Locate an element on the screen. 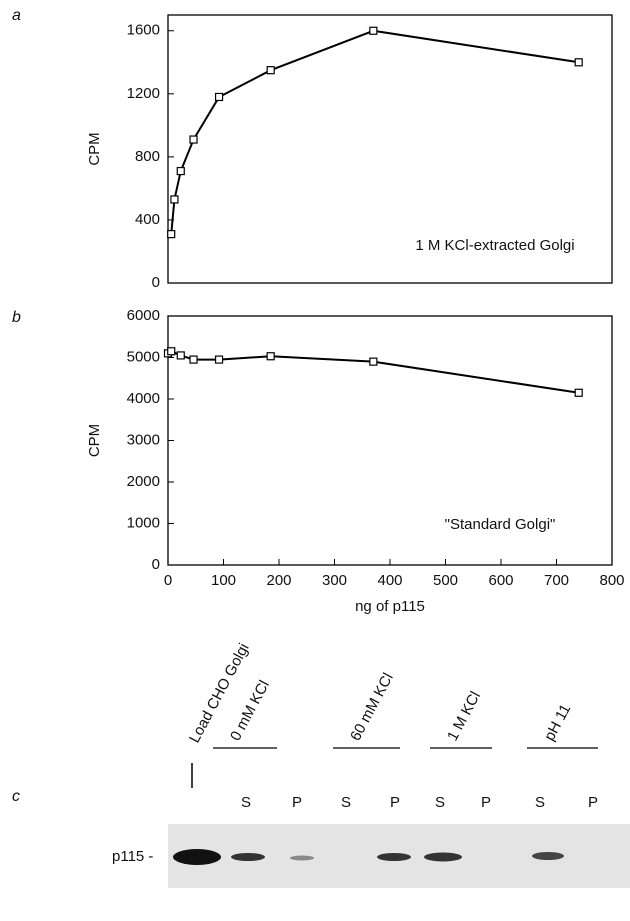 The height and width of the screenshot is (921, 630). group-label: pH 11 is located at coordinates (557, 722).